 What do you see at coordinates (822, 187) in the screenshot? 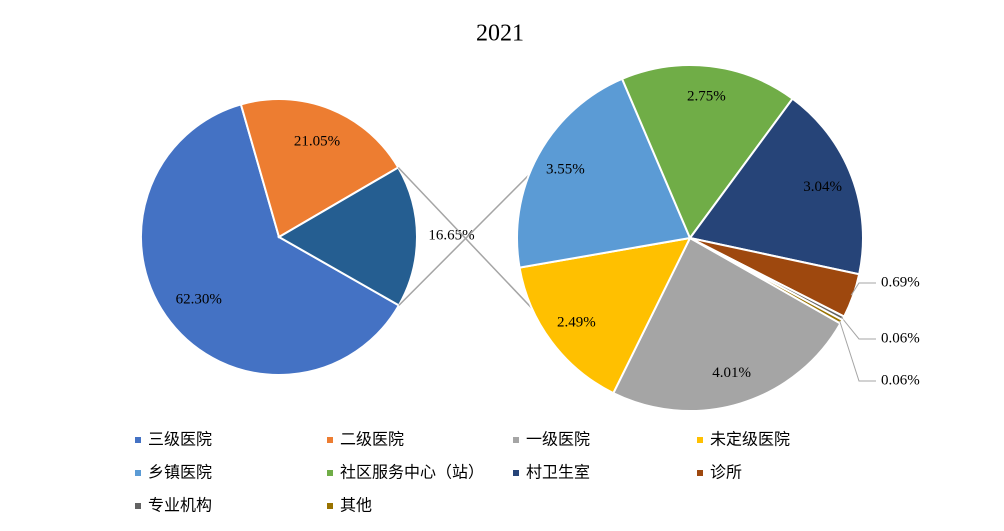
I see `data-label: 3.04%` at bounding box center [822, 187].